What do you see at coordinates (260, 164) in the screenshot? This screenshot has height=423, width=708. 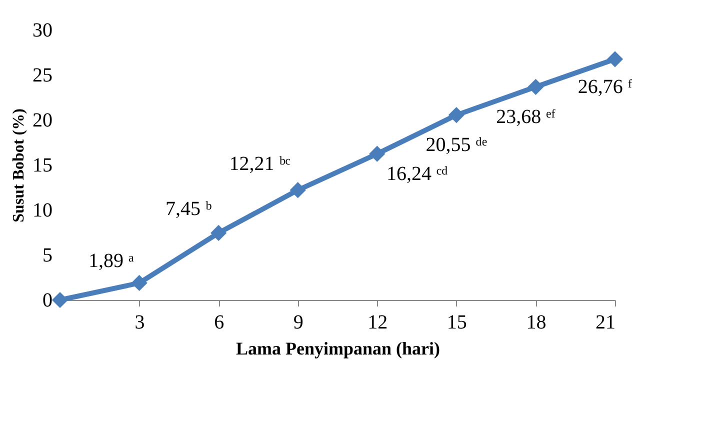 I see `text: 12,21 ᵇᶜ` at bounding box center [260, 164].